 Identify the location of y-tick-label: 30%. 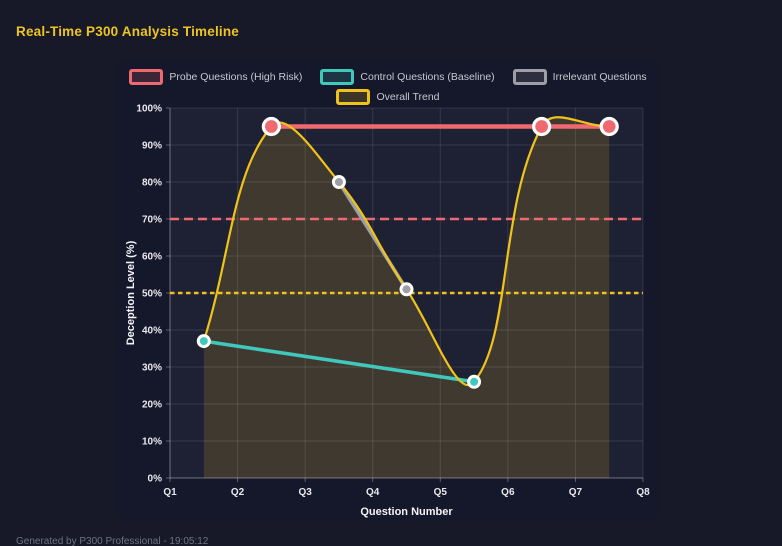
(152, 368).